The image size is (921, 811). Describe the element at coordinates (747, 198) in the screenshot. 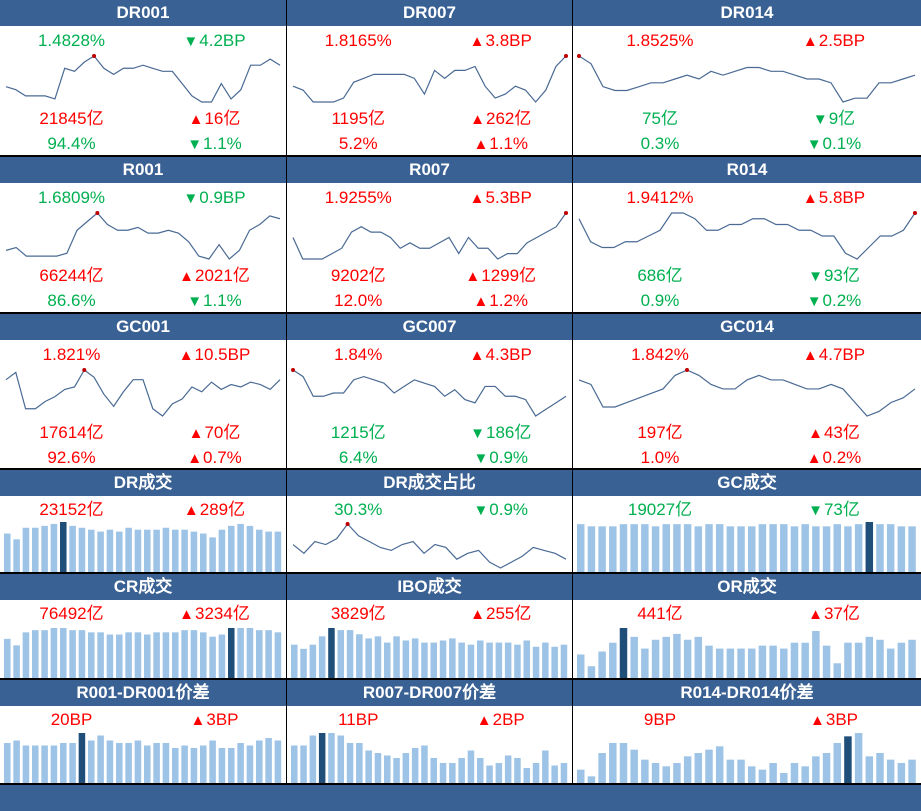

I see `value-row: 1.9412% ▲5.8BP` at that location.